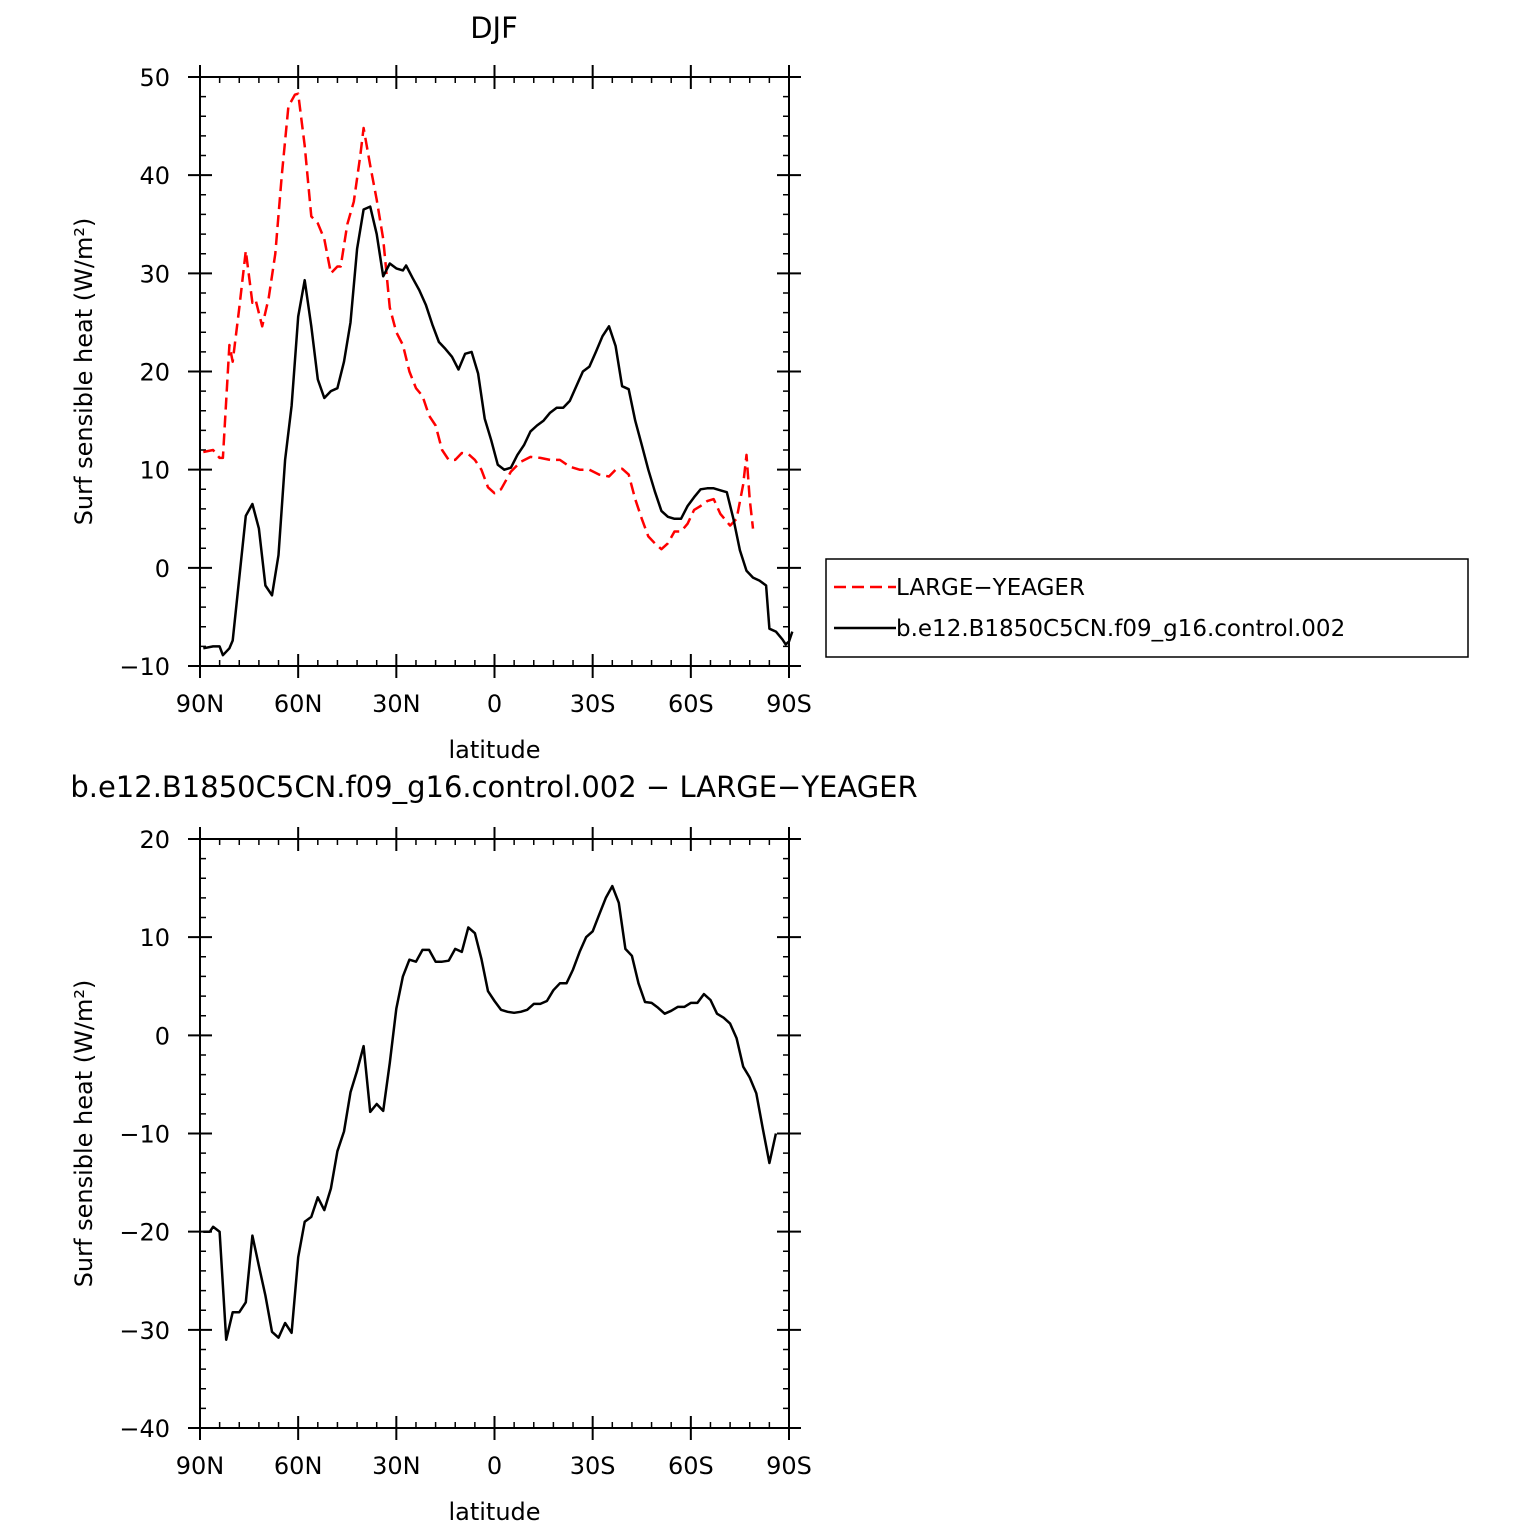 Image resolution: width=1533 pixels, height=1536 pixels. What do you see at coordinates (144, 1331) in the screenshot?
I see `y-tick-label: −30` at bounding box center [144, 1331].